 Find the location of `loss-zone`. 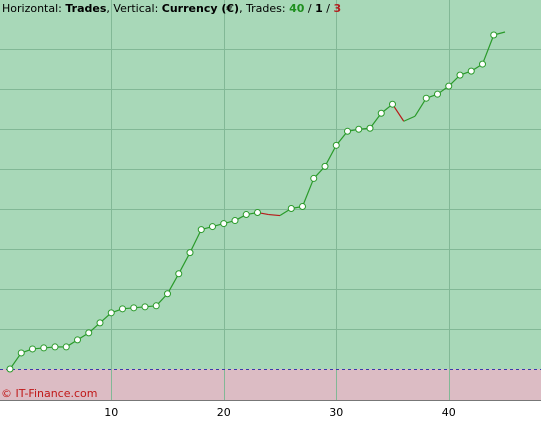

loss-zone is located at coordinates (270, 384).